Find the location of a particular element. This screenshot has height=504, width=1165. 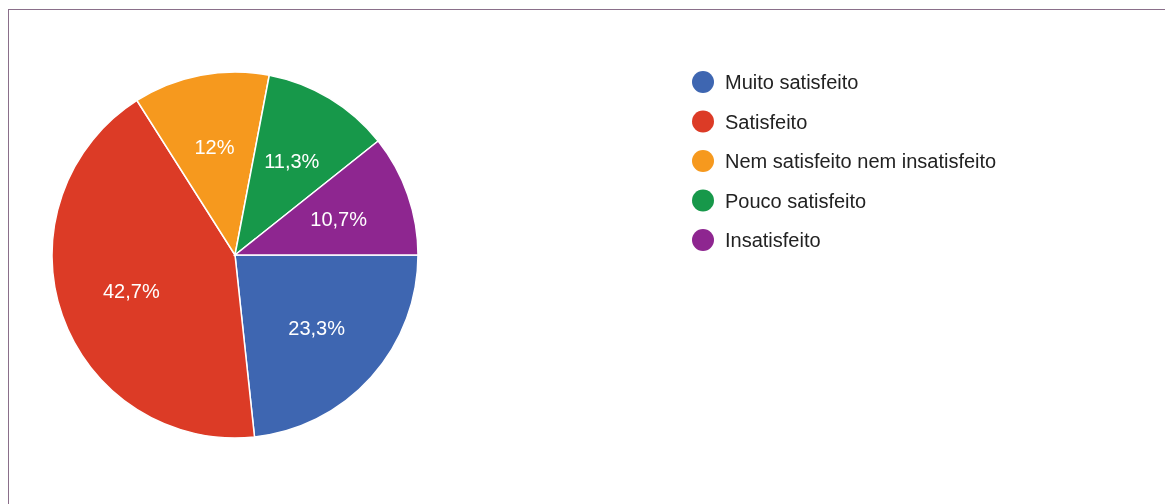

data-label: 10,7% is located at coordinates (339, 218).